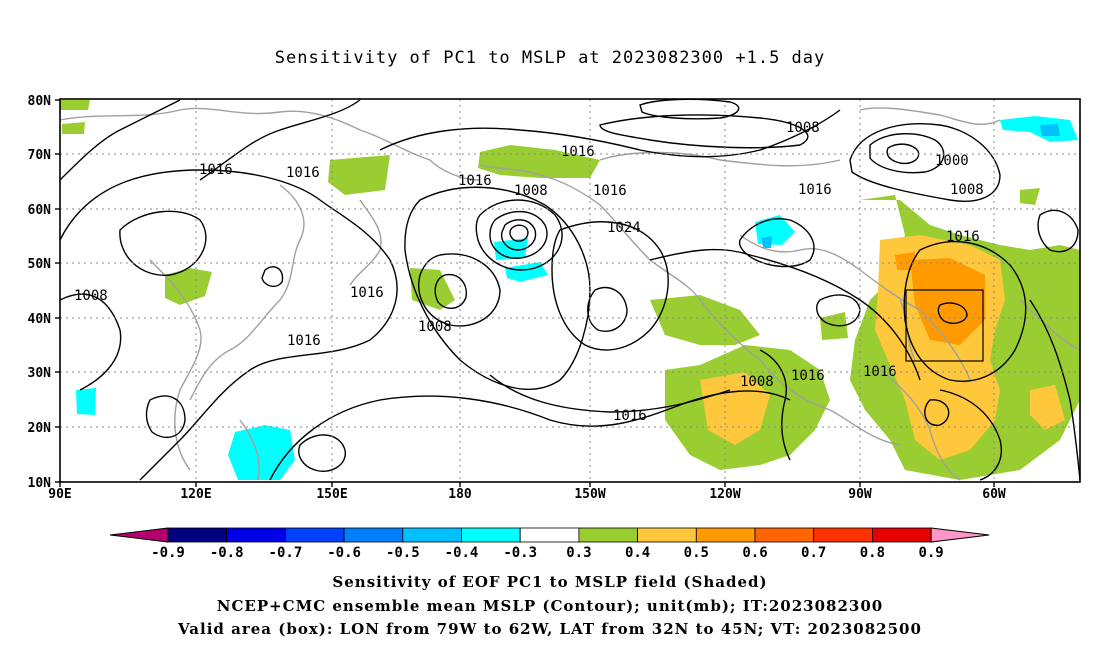 The height and width of the screenshot is (650, 1100). What do you see at coordinates (960, 535) in the screenshot?
I see `colorbar-arrow-right` at bounding box center [960, 535].